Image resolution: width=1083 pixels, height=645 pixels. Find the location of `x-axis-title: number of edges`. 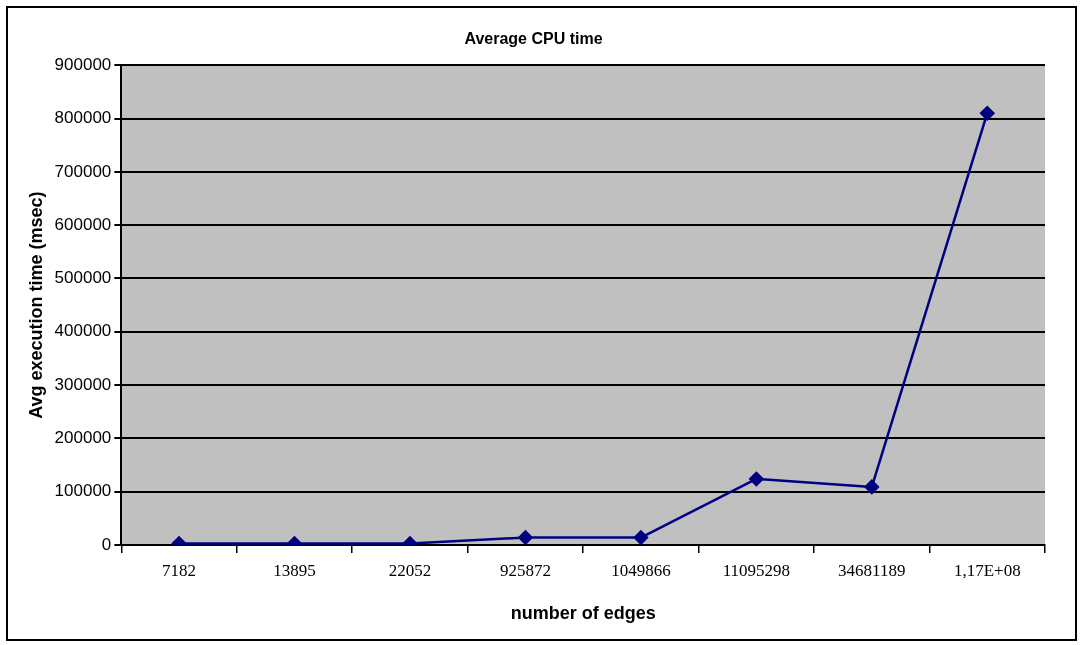

x-axis-title: number of edges is located at coordinates (583, 613).